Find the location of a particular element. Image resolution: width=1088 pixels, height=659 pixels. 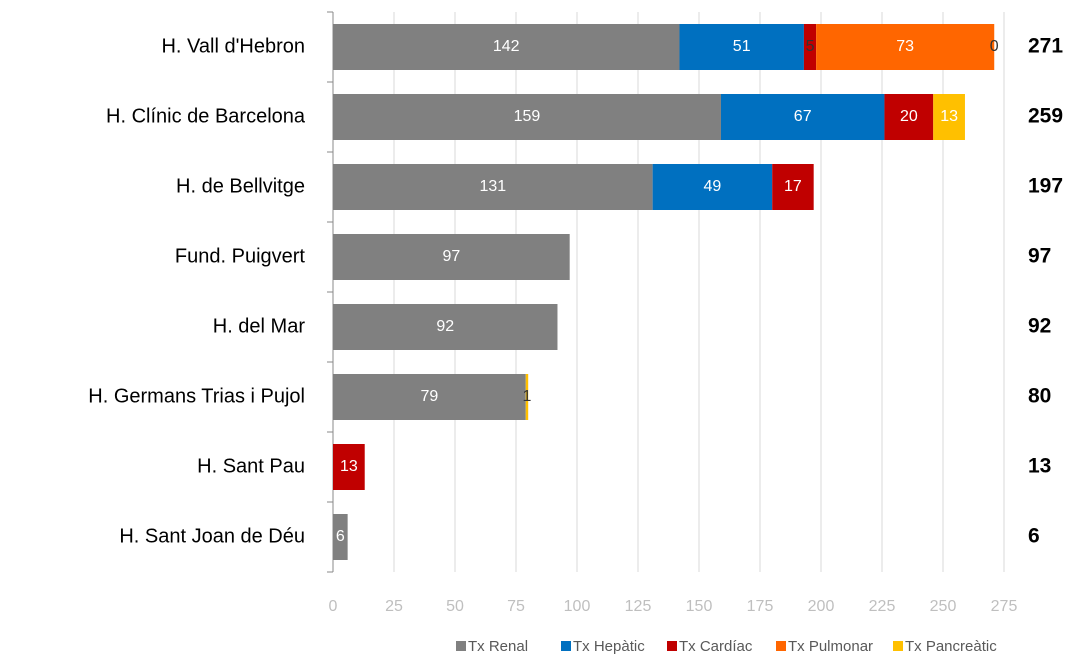

data-label: 6 is located at coordinates (340, 536).